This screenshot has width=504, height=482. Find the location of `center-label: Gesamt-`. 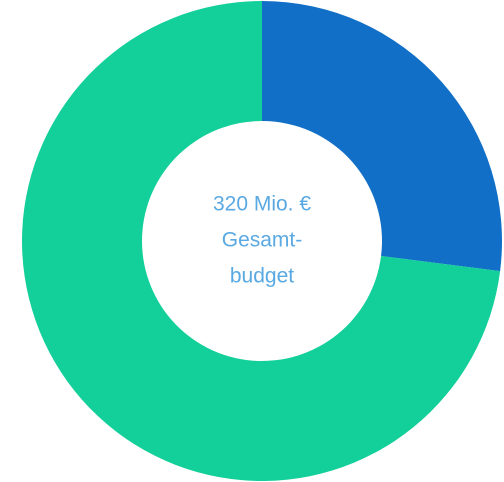

center-label: Gesamt- is located at coordinates (262, 240).